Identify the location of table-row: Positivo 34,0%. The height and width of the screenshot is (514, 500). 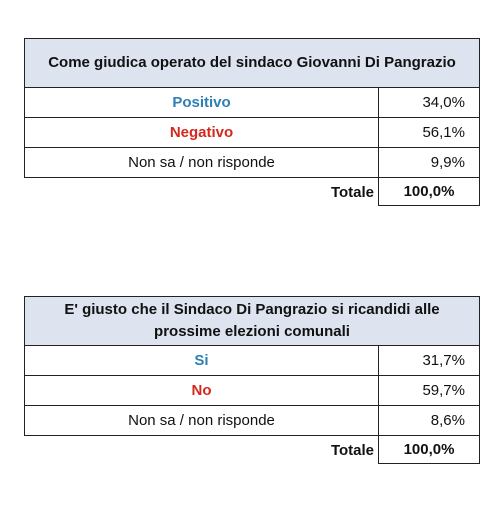
(252, 103).